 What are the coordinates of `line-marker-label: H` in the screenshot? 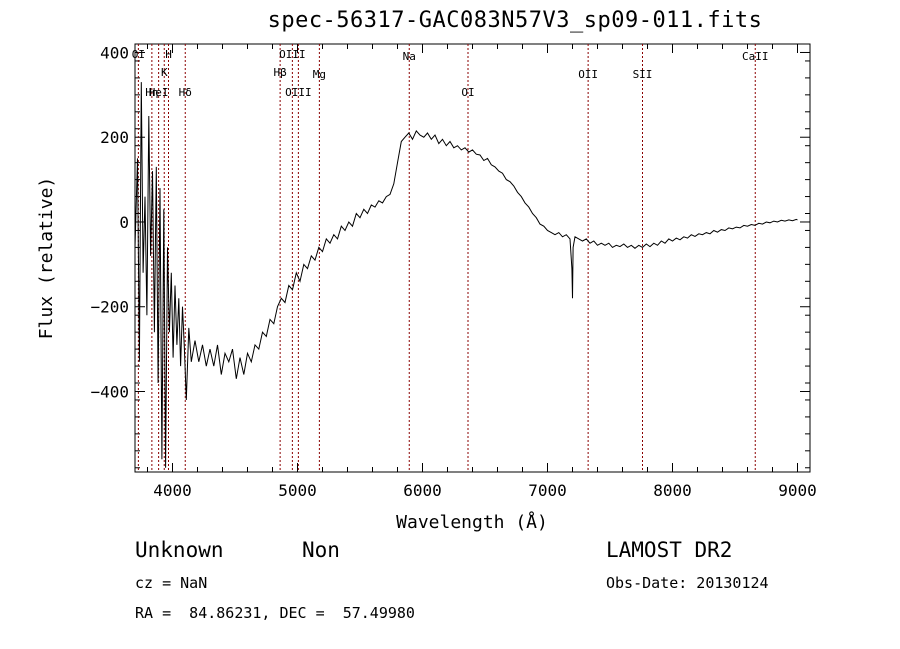 It's located at (168, 54).